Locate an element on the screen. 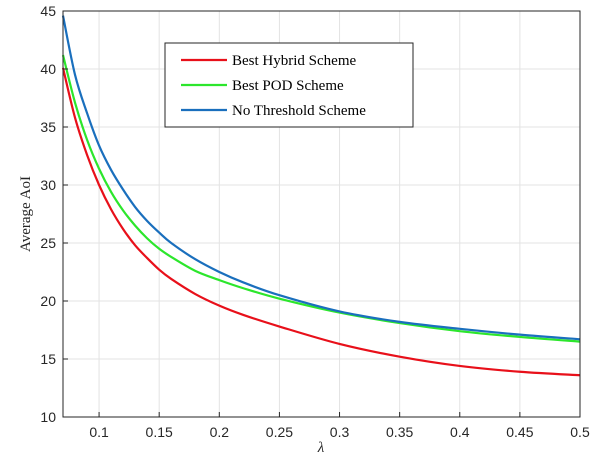  x-axis-title: λ is located at coordinates (321, 448).